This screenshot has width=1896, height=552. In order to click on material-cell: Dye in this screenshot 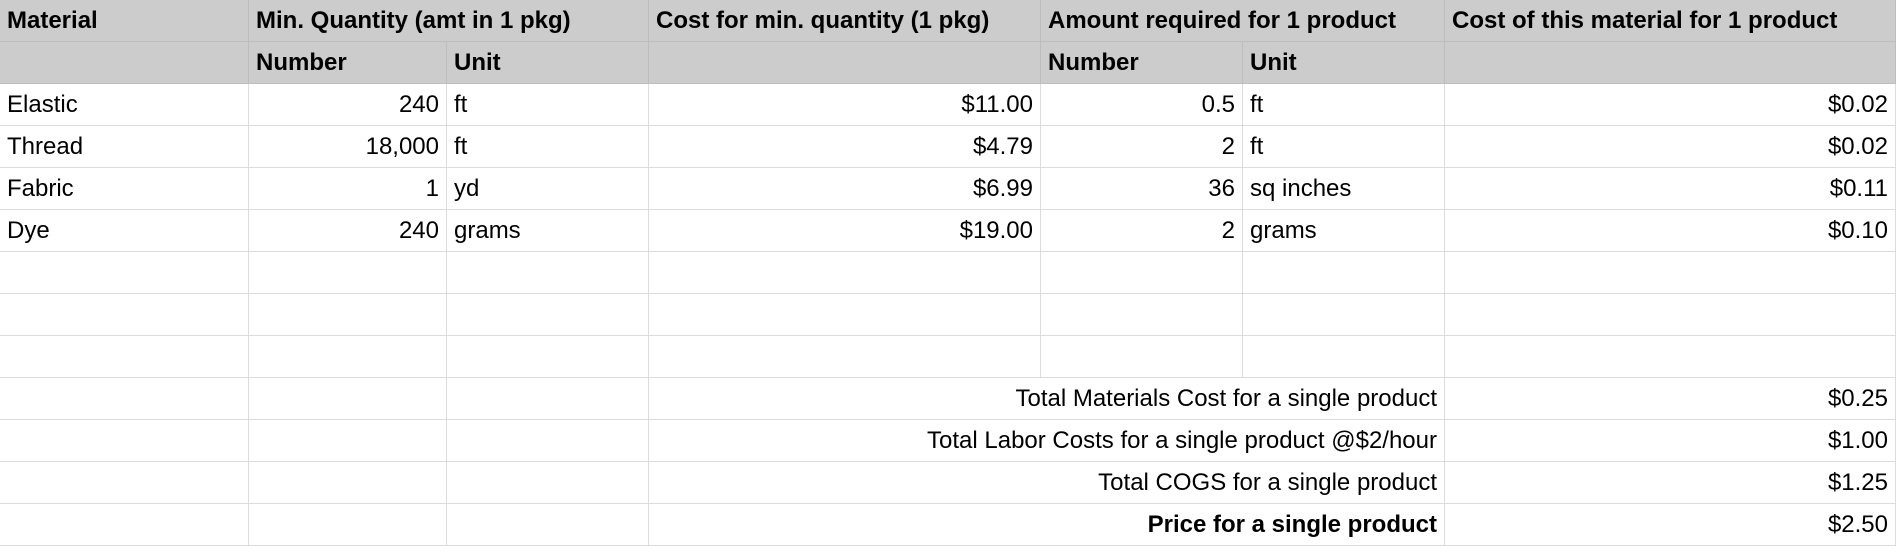, I will do `click(124, 231)`.